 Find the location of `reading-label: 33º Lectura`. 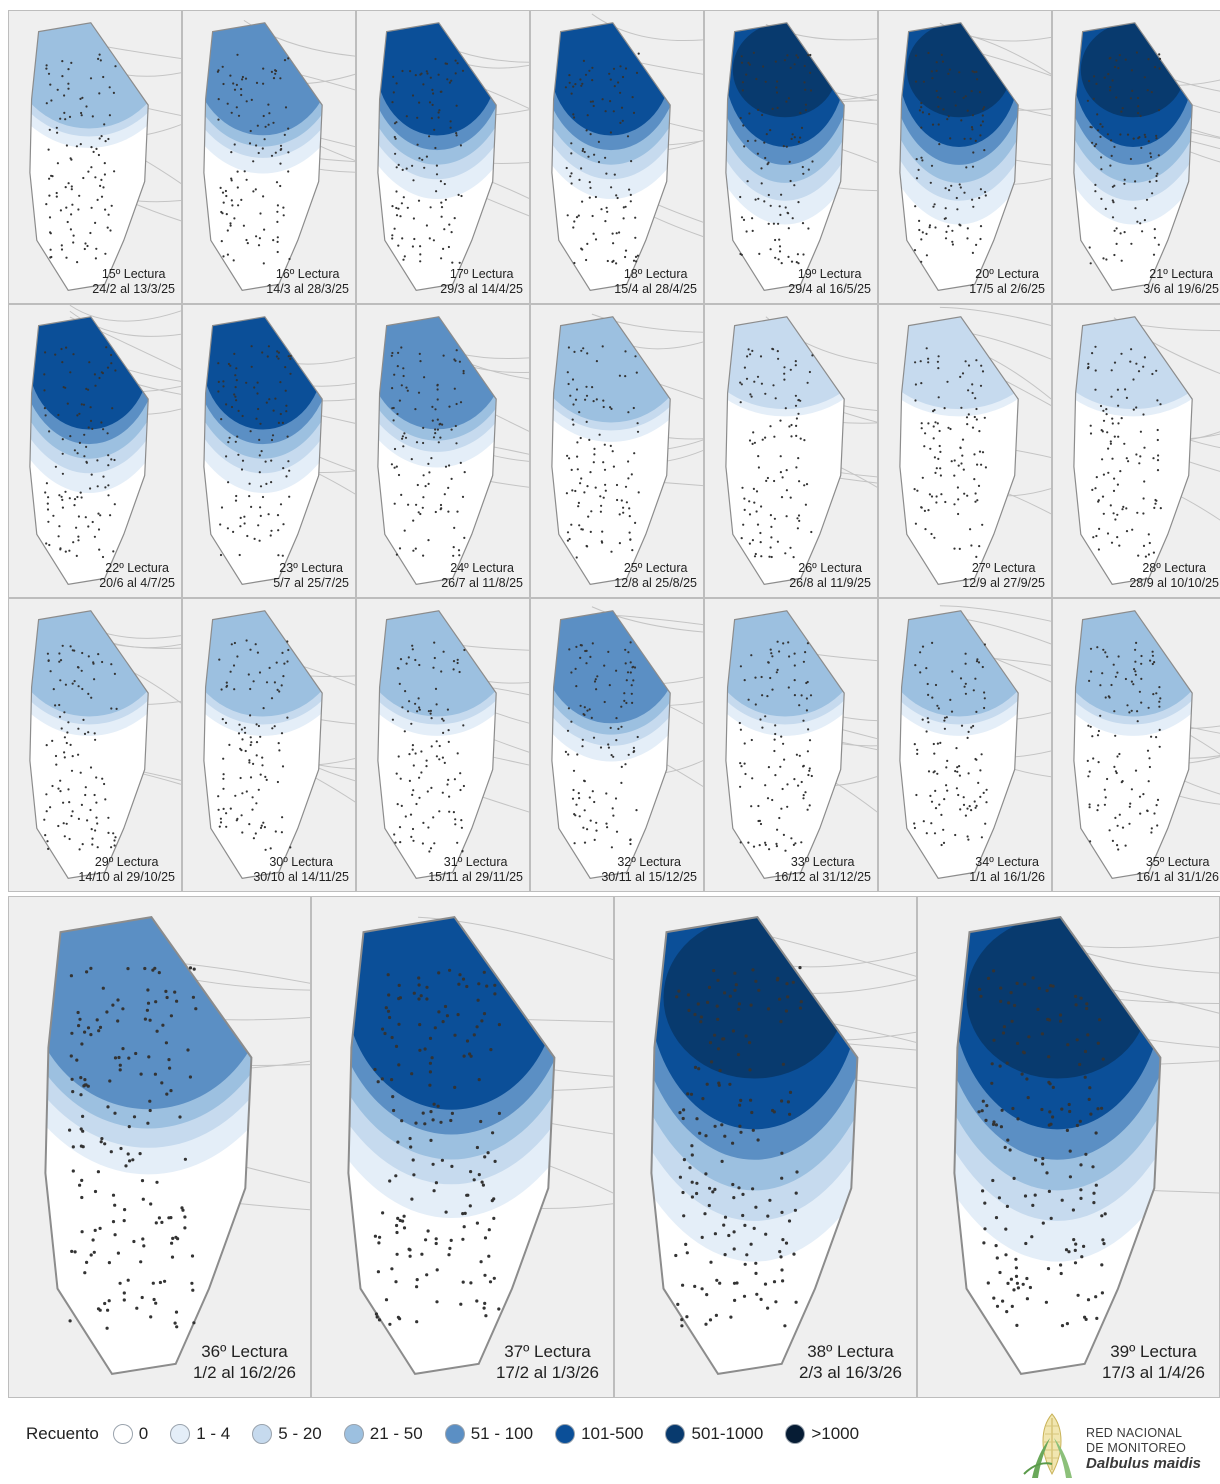

reading-label: 33º Lectura is located at coordinates (822, 862).